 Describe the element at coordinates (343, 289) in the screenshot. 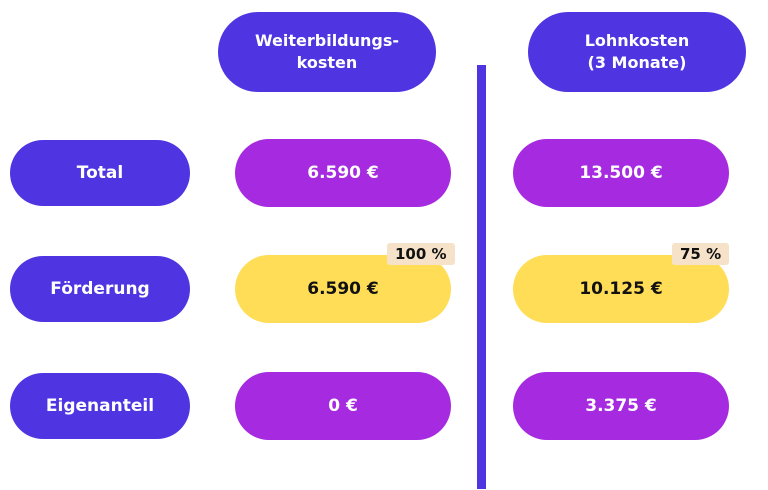

I see `foerderung-weiterbildungskosten-value: 6.590 €` at that location.